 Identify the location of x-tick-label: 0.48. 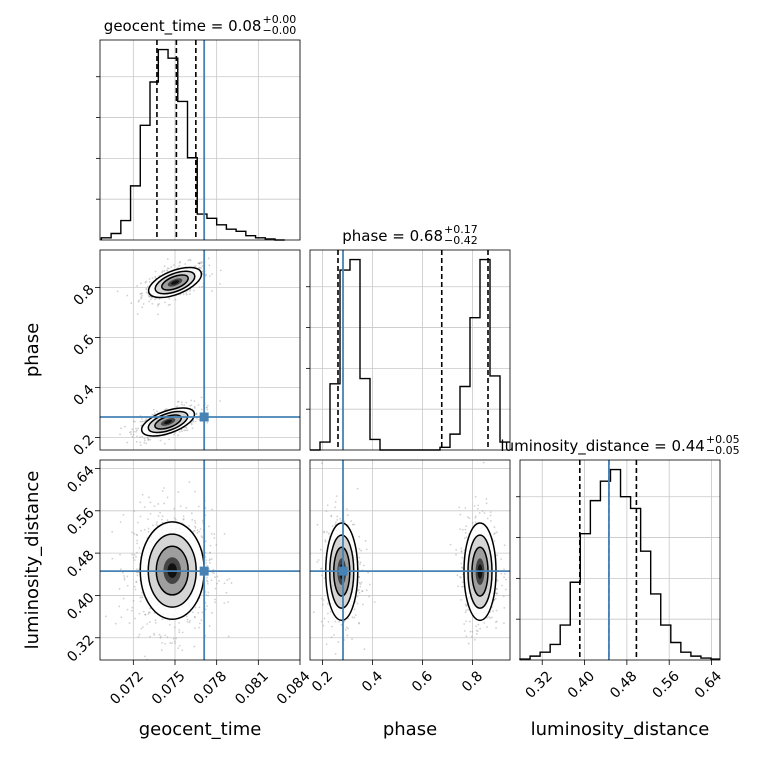
(623, 684).